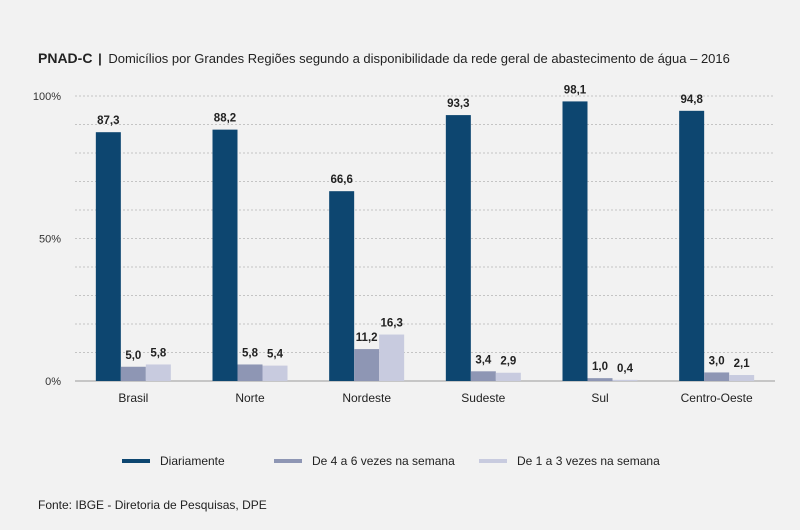 Image resolution: width=800 pixels, height=530 pixels. What do you see at coordinates (192, 461) in the screenshot?
I see `legend-label-diariamente: Diariamente` at bounding box center [192, 461].